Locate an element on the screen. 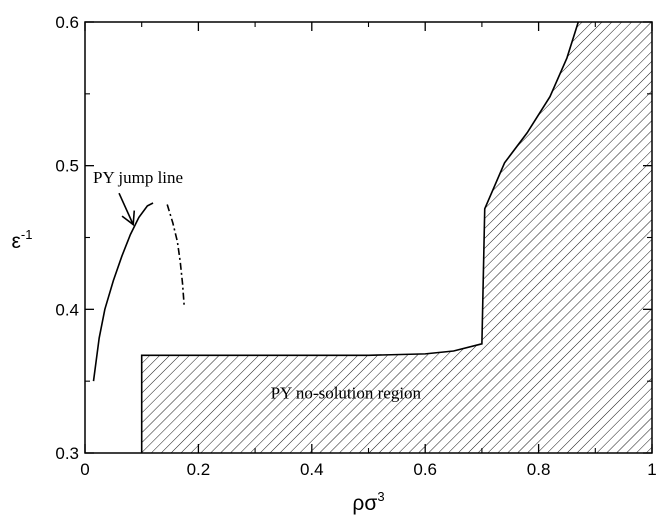 Image resolution: width=667 pixels, height=518 pixels. x-tick-label: 0.6 is located at coordinates (425, 469).